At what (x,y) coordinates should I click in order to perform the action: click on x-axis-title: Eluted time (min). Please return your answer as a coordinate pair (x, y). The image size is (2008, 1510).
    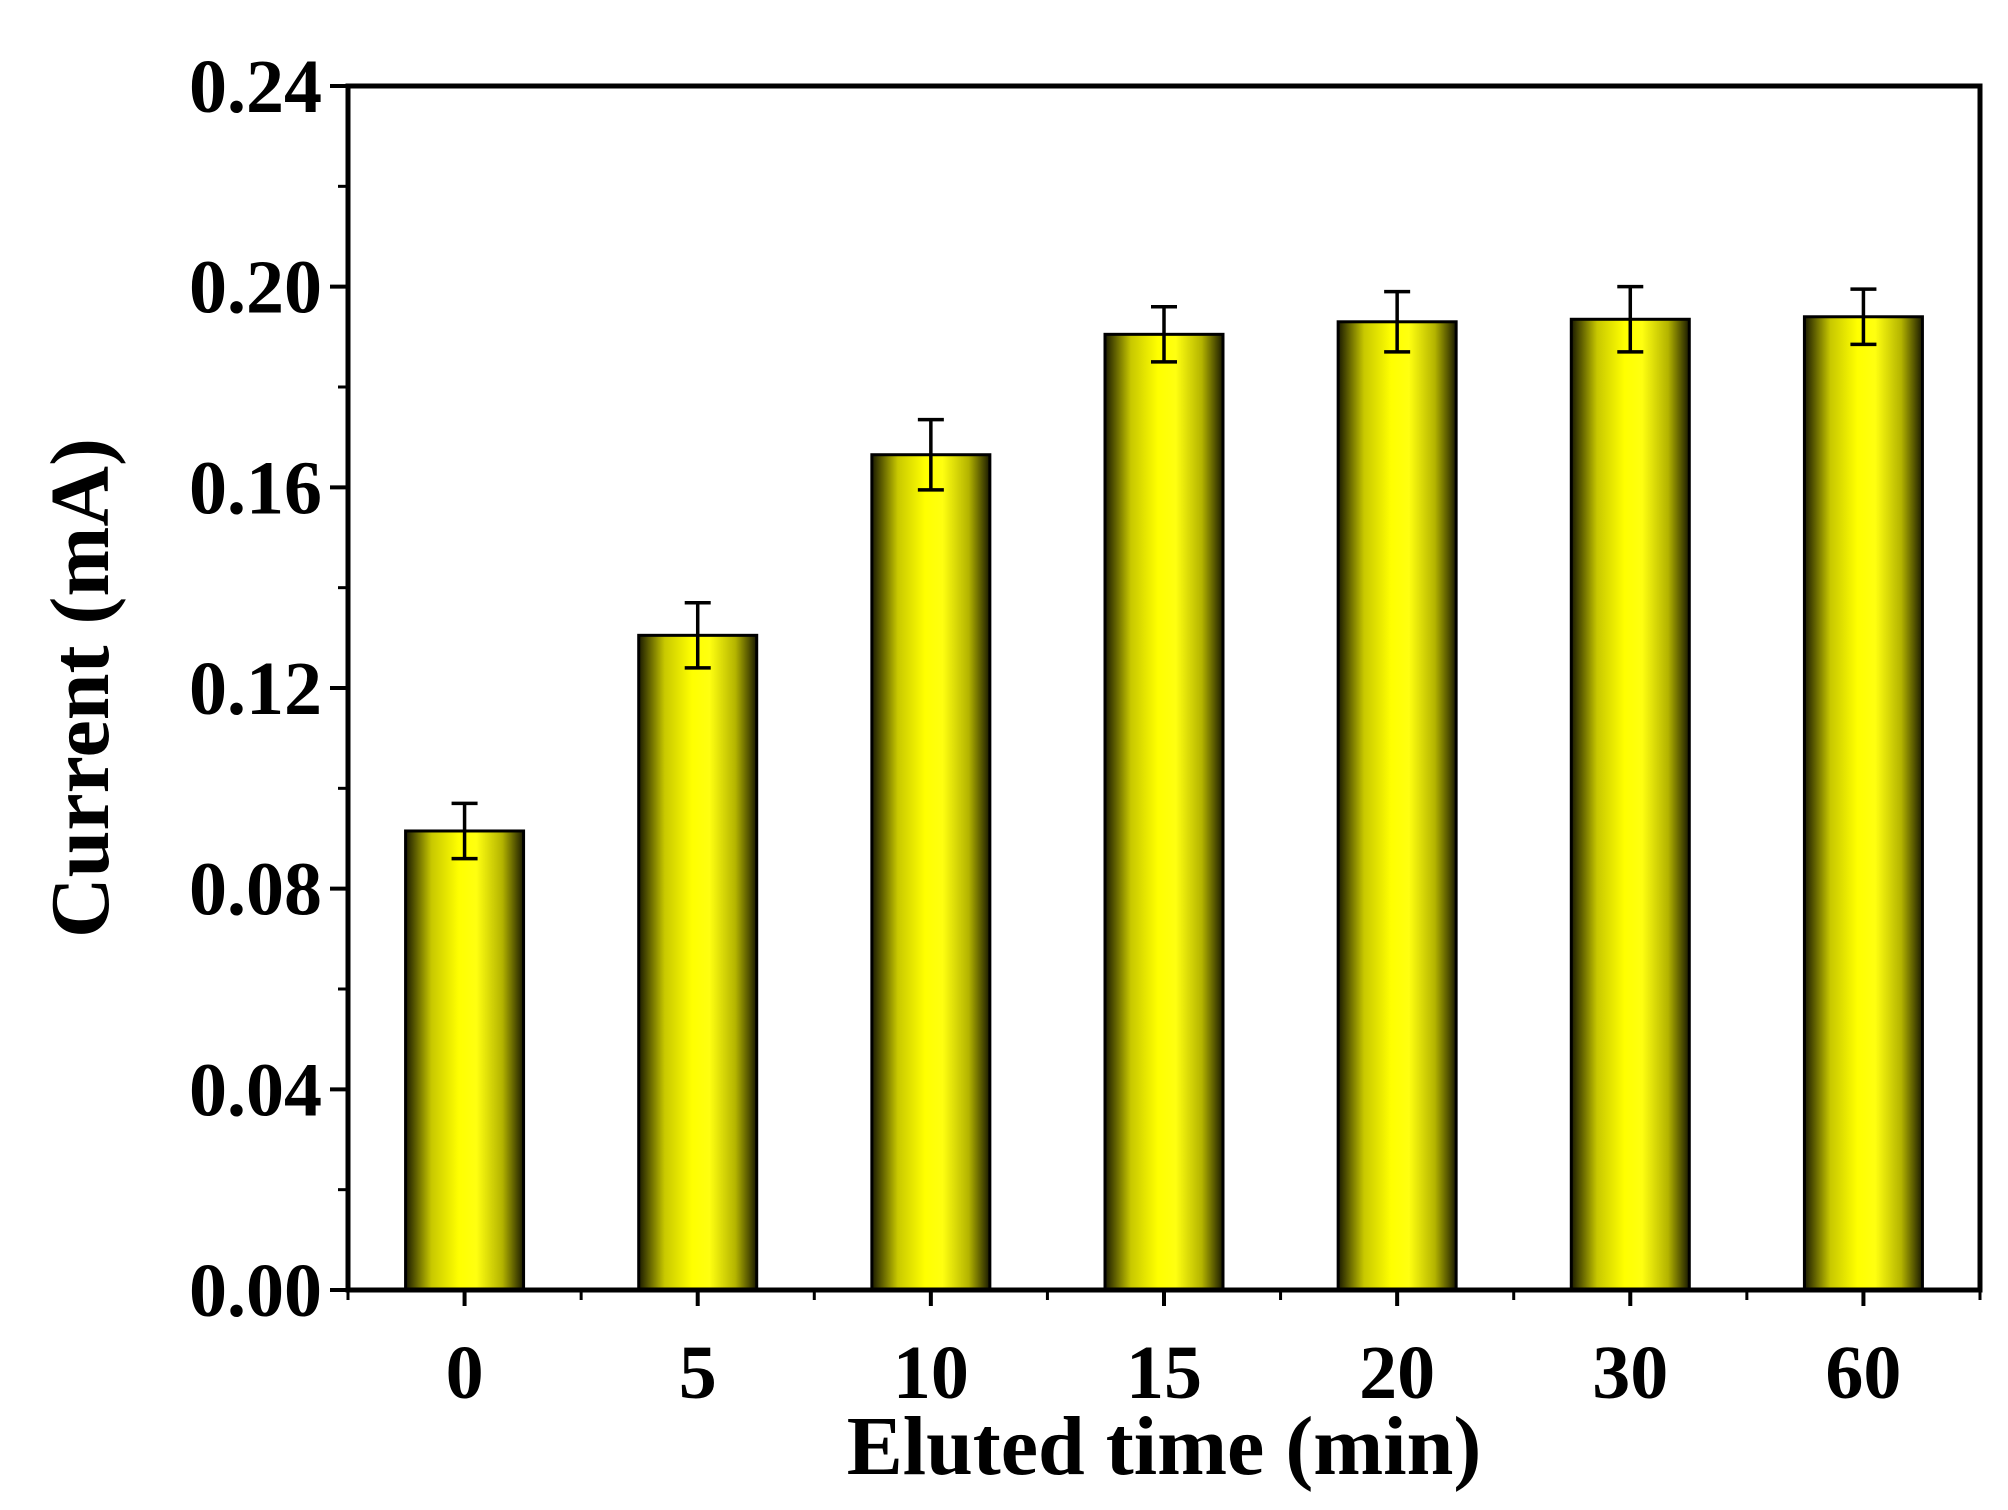
    Looking at the image, I should click on (1164, 1446).